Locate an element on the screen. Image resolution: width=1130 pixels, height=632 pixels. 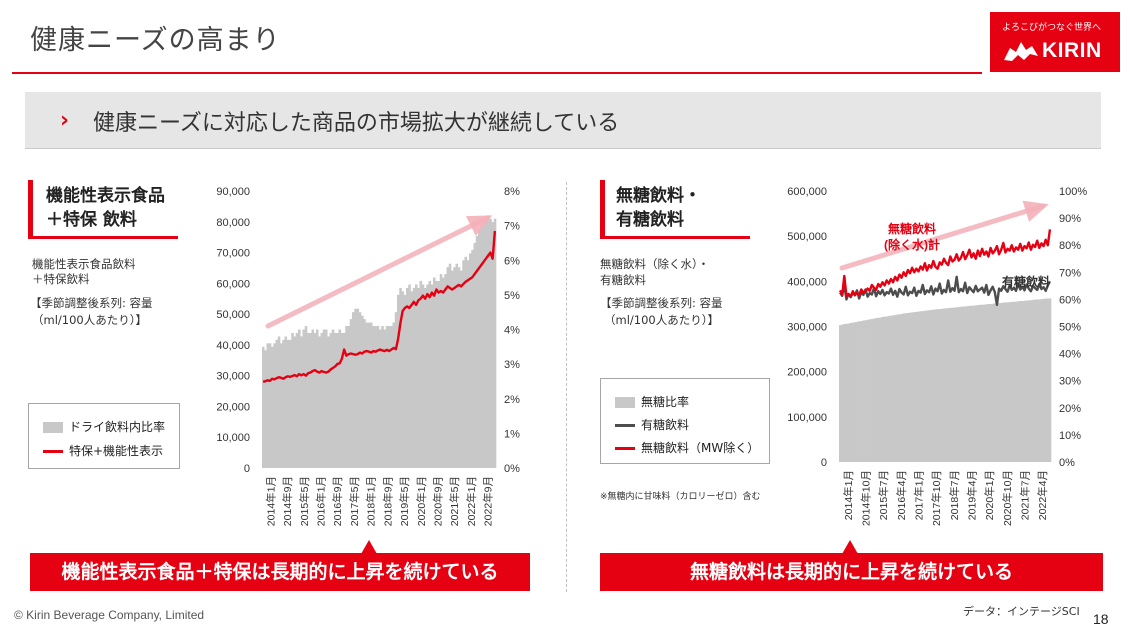
x-tick-label: 2017年5月 is located at coordinates (354, 501).